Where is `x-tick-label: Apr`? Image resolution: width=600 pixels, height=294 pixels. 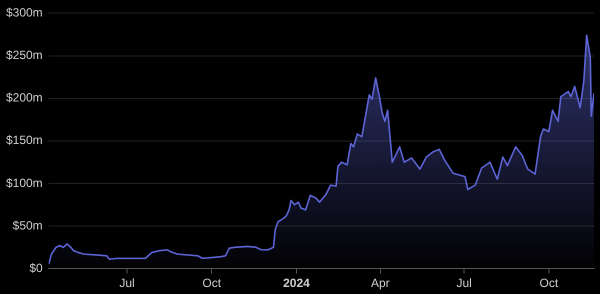
x-tick-label: Apr is located at coordinates (380, 283).